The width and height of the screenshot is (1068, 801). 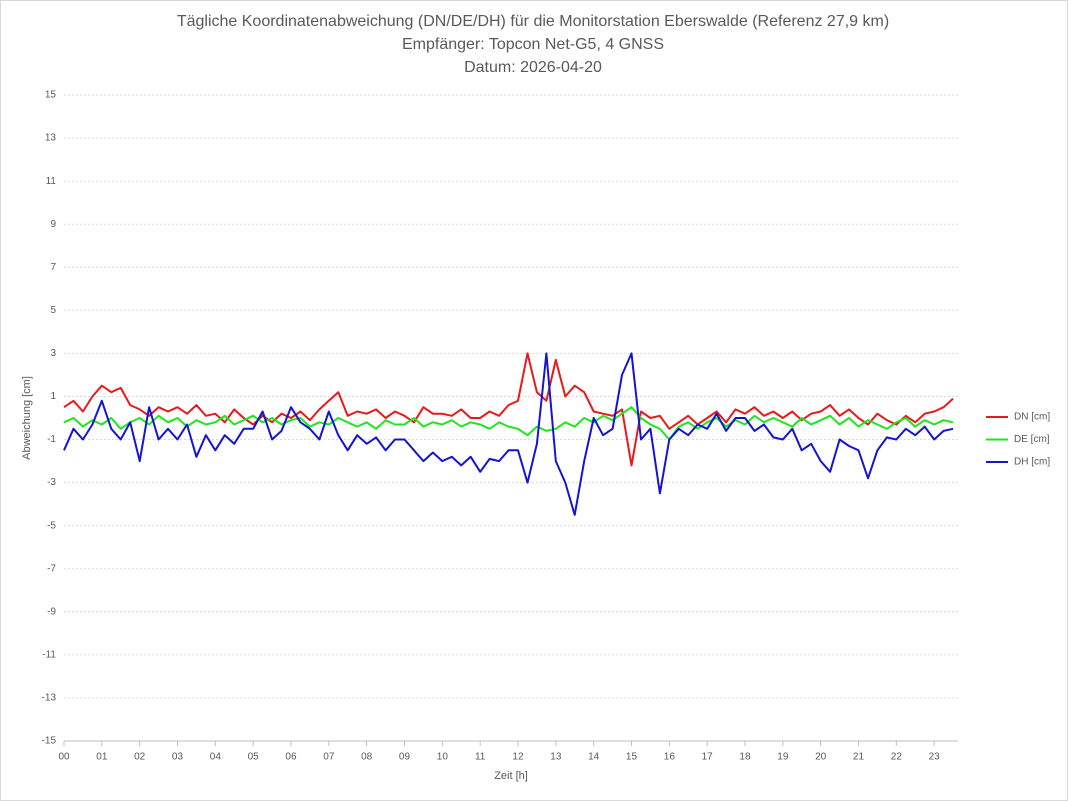 What do you see at coordinates (53, 310) in the screenshot?
I see `y-tick-label: 5` at bounding box center [53, 310].